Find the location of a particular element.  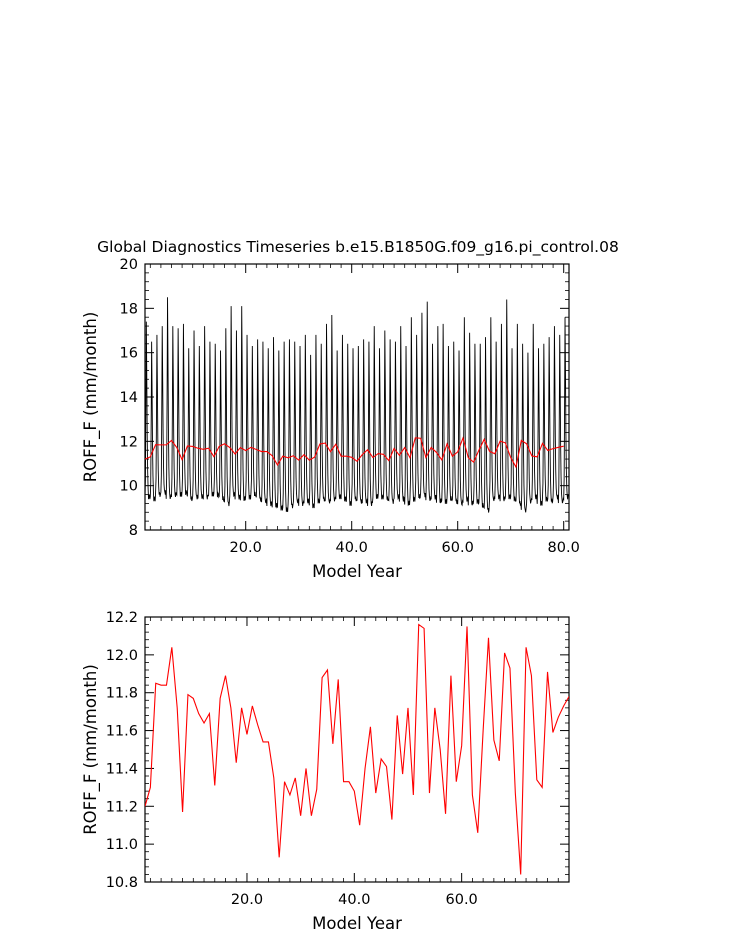

top-y-tick-label: 20 is located at coordinates (129, 265).